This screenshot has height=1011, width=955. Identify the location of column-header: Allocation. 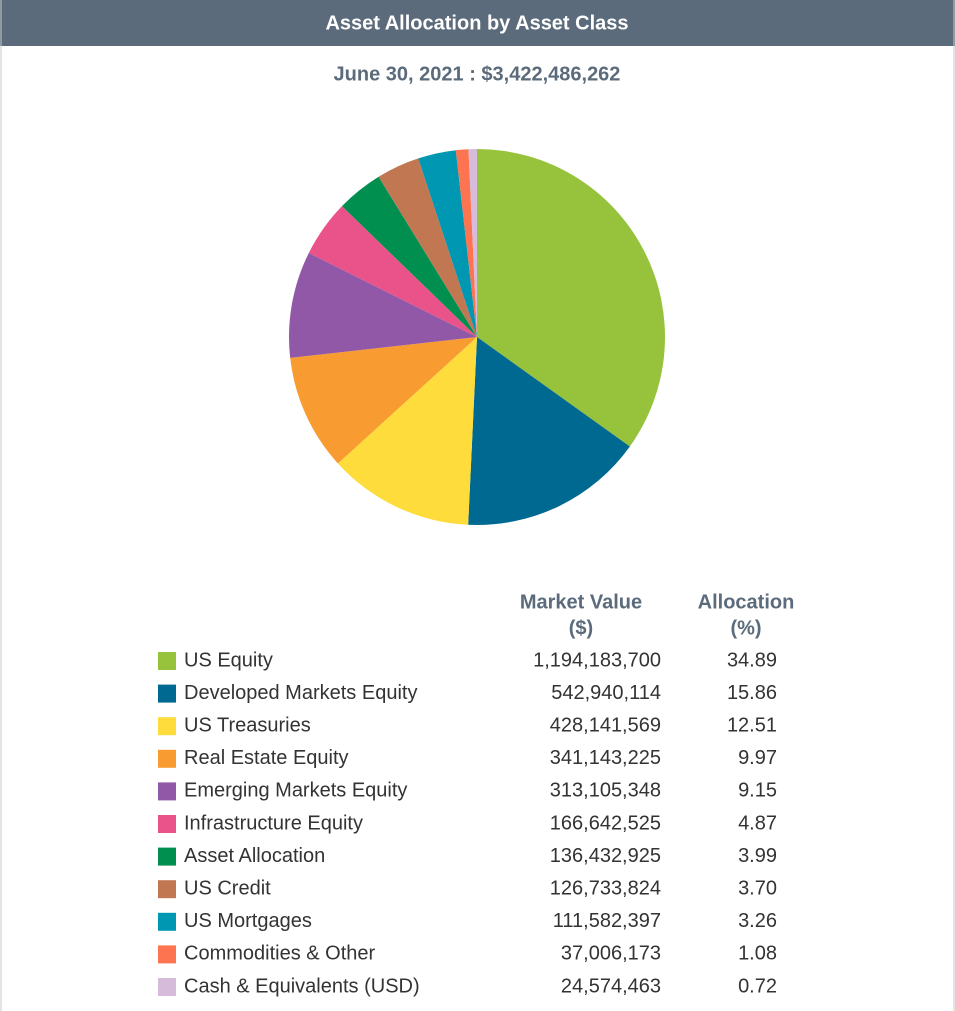
(746, 602).